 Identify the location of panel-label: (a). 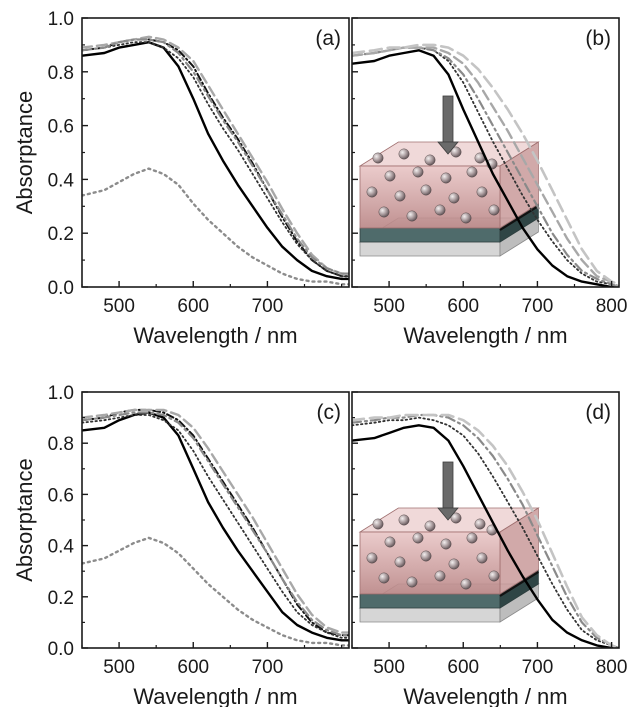
(328, 38).